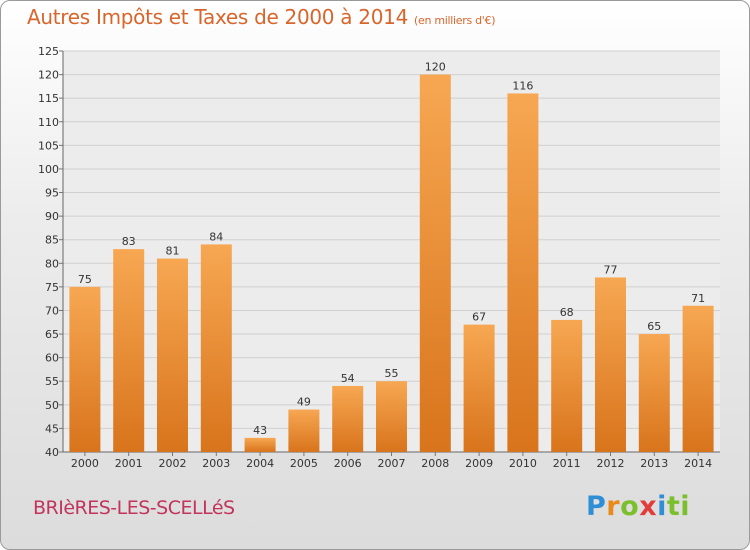  What do you see at coordinates (85, 463) in the screenshot?
I see `x-tick-label: 2000` at bounding box center [85, 463].